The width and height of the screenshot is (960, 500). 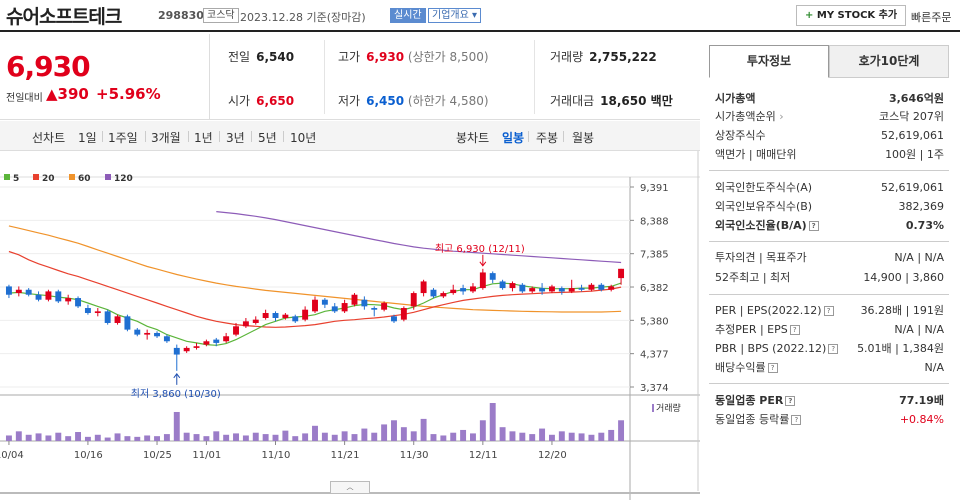 What do you see at coordinates (851, 15) in the screenshot?
I see `my-stock-add-button: + MY STOCK 추가` at bounding box center [851, 15].